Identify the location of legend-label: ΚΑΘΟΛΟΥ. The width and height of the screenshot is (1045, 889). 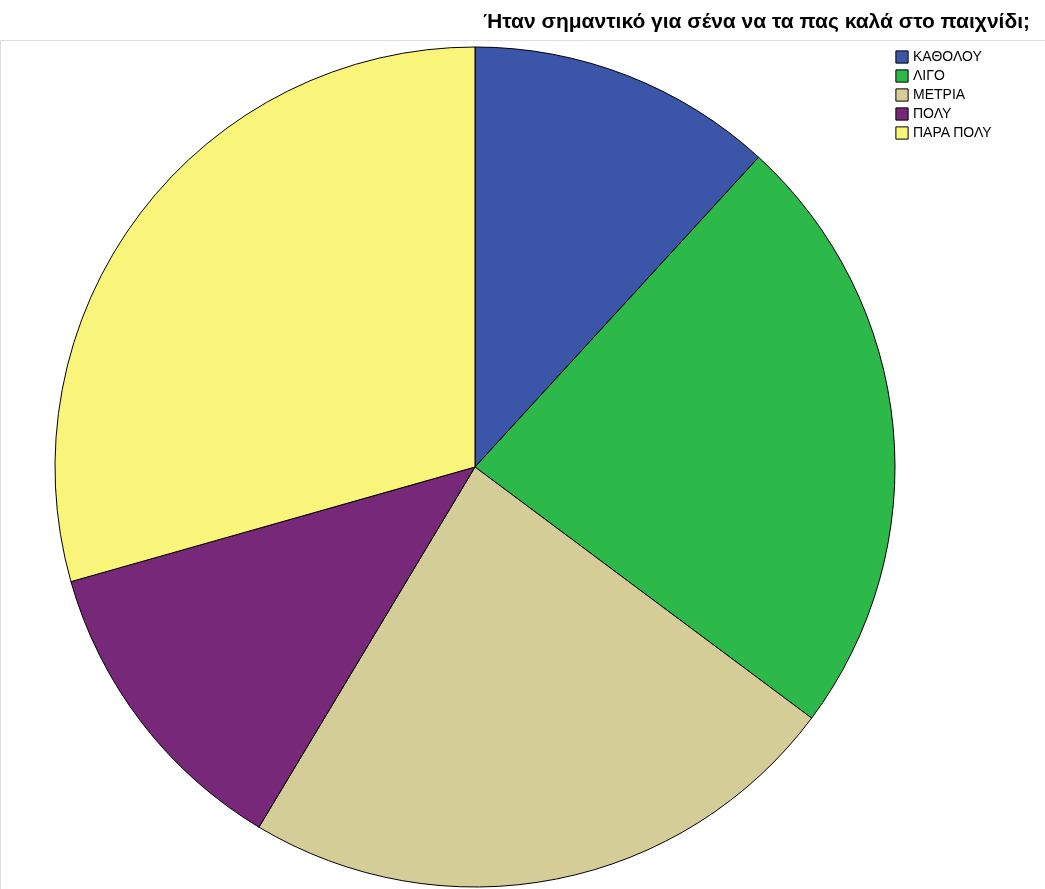
(948, 56).